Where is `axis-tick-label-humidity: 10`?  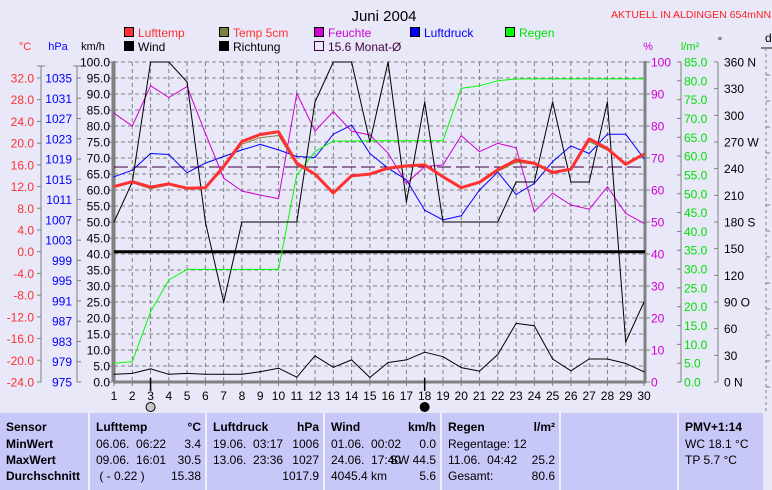
axis-tick-label-humidity: 10 is located at coordinates (658, 351).